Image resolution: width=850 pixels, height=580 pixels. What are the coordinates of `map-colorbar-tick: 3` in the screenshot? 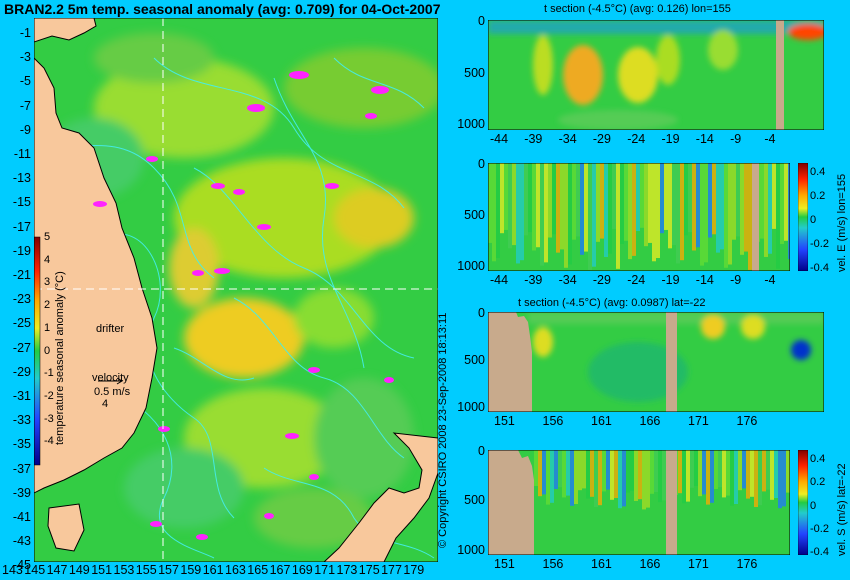 It's located at (47, 282).